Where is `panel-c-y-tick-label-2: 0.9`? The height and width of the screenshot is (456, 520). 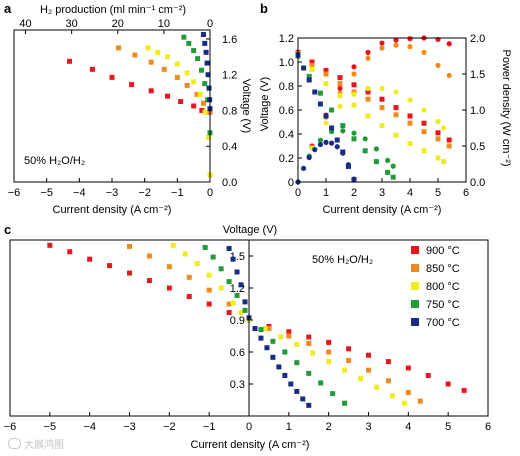 panel-c-y-tick-label-2: 0.9 is located at coordinates (237, 321).